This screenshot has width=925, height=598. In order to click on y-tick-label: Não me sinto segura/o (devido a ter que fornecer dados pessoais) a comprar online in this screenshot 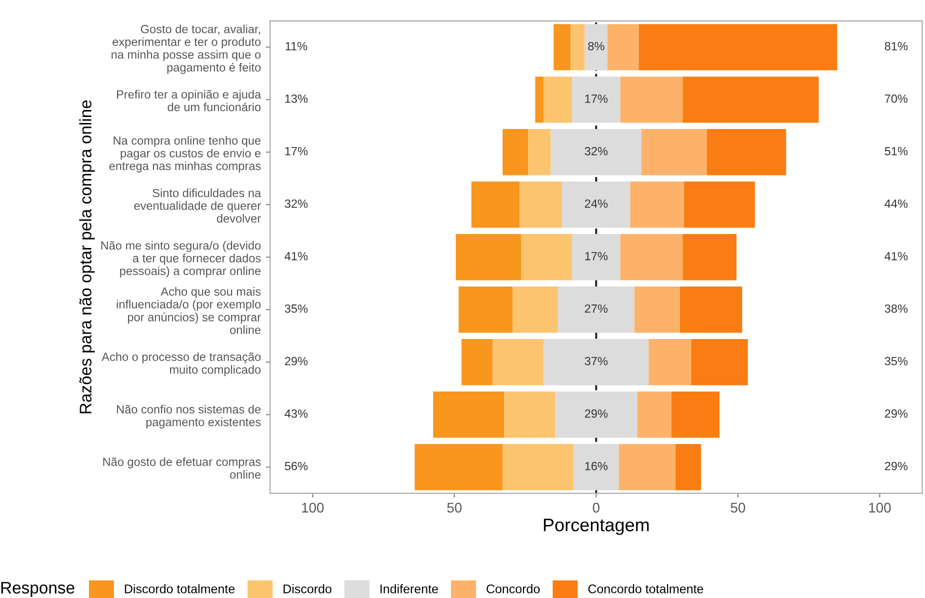, I will do `click(181, 259)`.